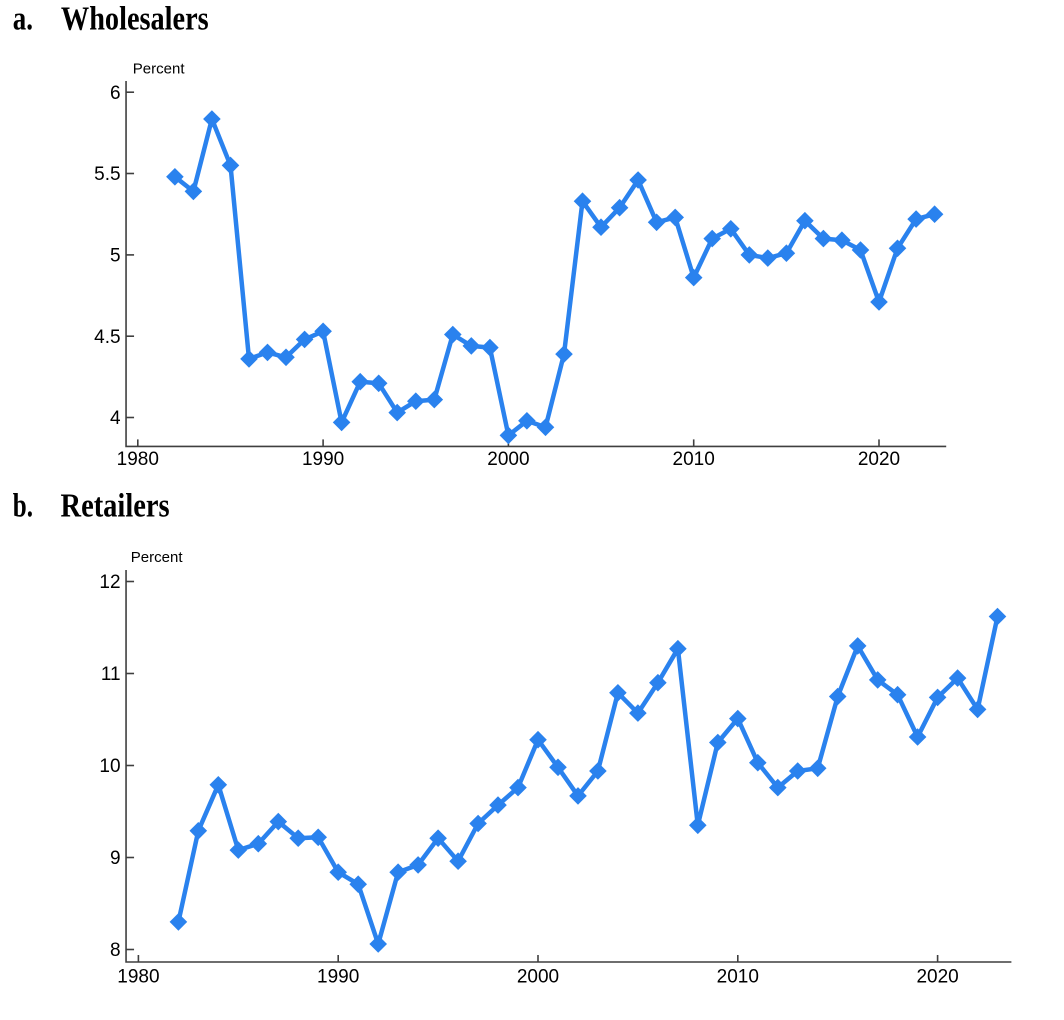  I want to click on svg-text: 6, so click(115, 93).